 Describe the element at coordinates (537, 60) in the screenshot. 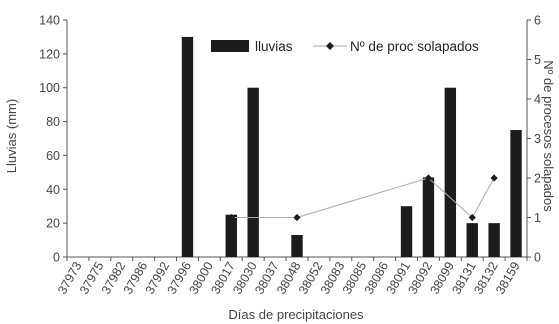

I see `y2-tick-label: 5` at that location.